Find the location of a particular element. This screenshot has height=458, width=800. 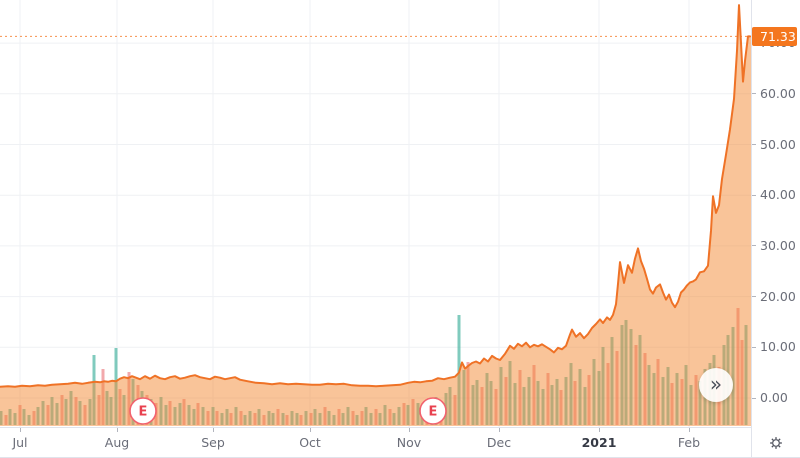

axis-settings-corner is located at coordinates (776, 442).